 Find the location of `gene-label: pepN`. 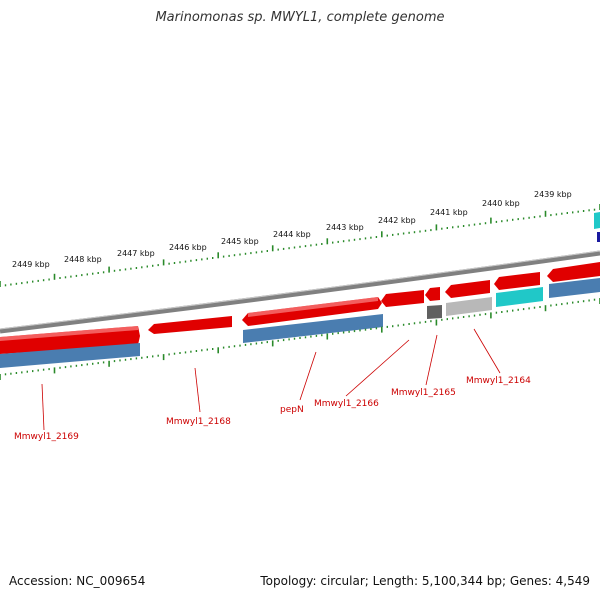

gene-label: pepN is located at coordinates (292, 410).